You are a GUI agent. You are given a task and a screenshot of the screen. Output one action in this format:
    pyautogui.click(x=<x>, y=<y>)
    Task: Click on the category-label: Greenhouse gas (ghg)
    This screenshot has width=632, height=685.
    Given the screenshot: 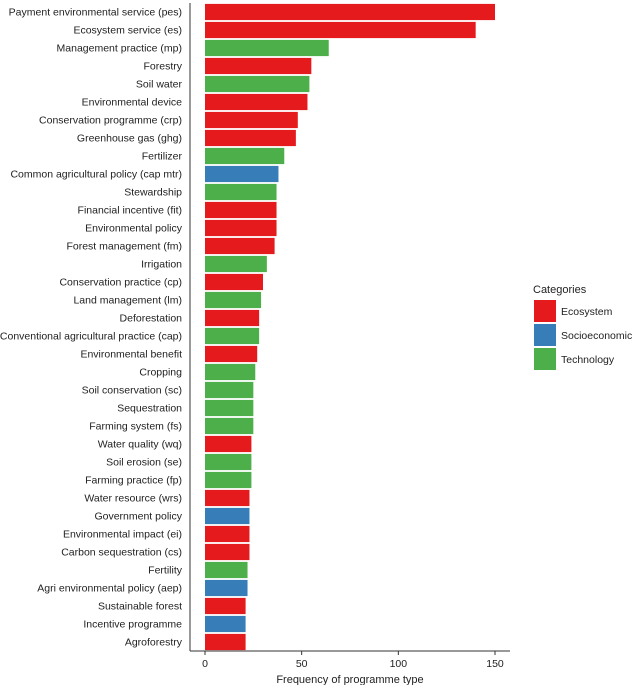 What is the action you would take?
    pyautogui.click(x=129, y=139)
    